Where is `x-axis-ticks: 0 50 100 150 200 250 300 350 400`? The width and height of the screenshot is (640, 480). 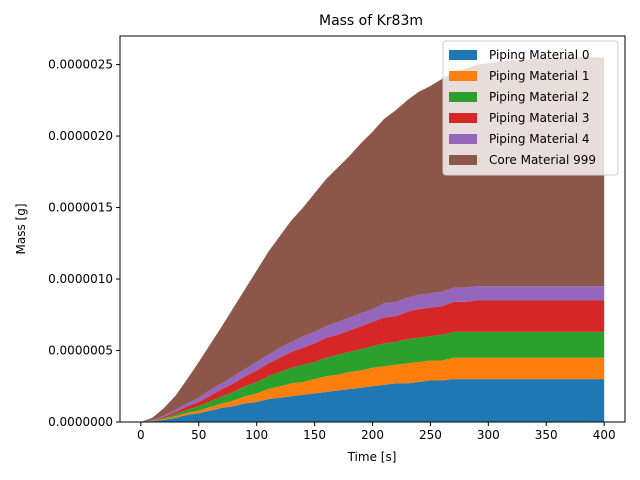 x-axis-ticks: 0 50 100 150 200 250 300 350 400 is located at coordinates (376, 432).